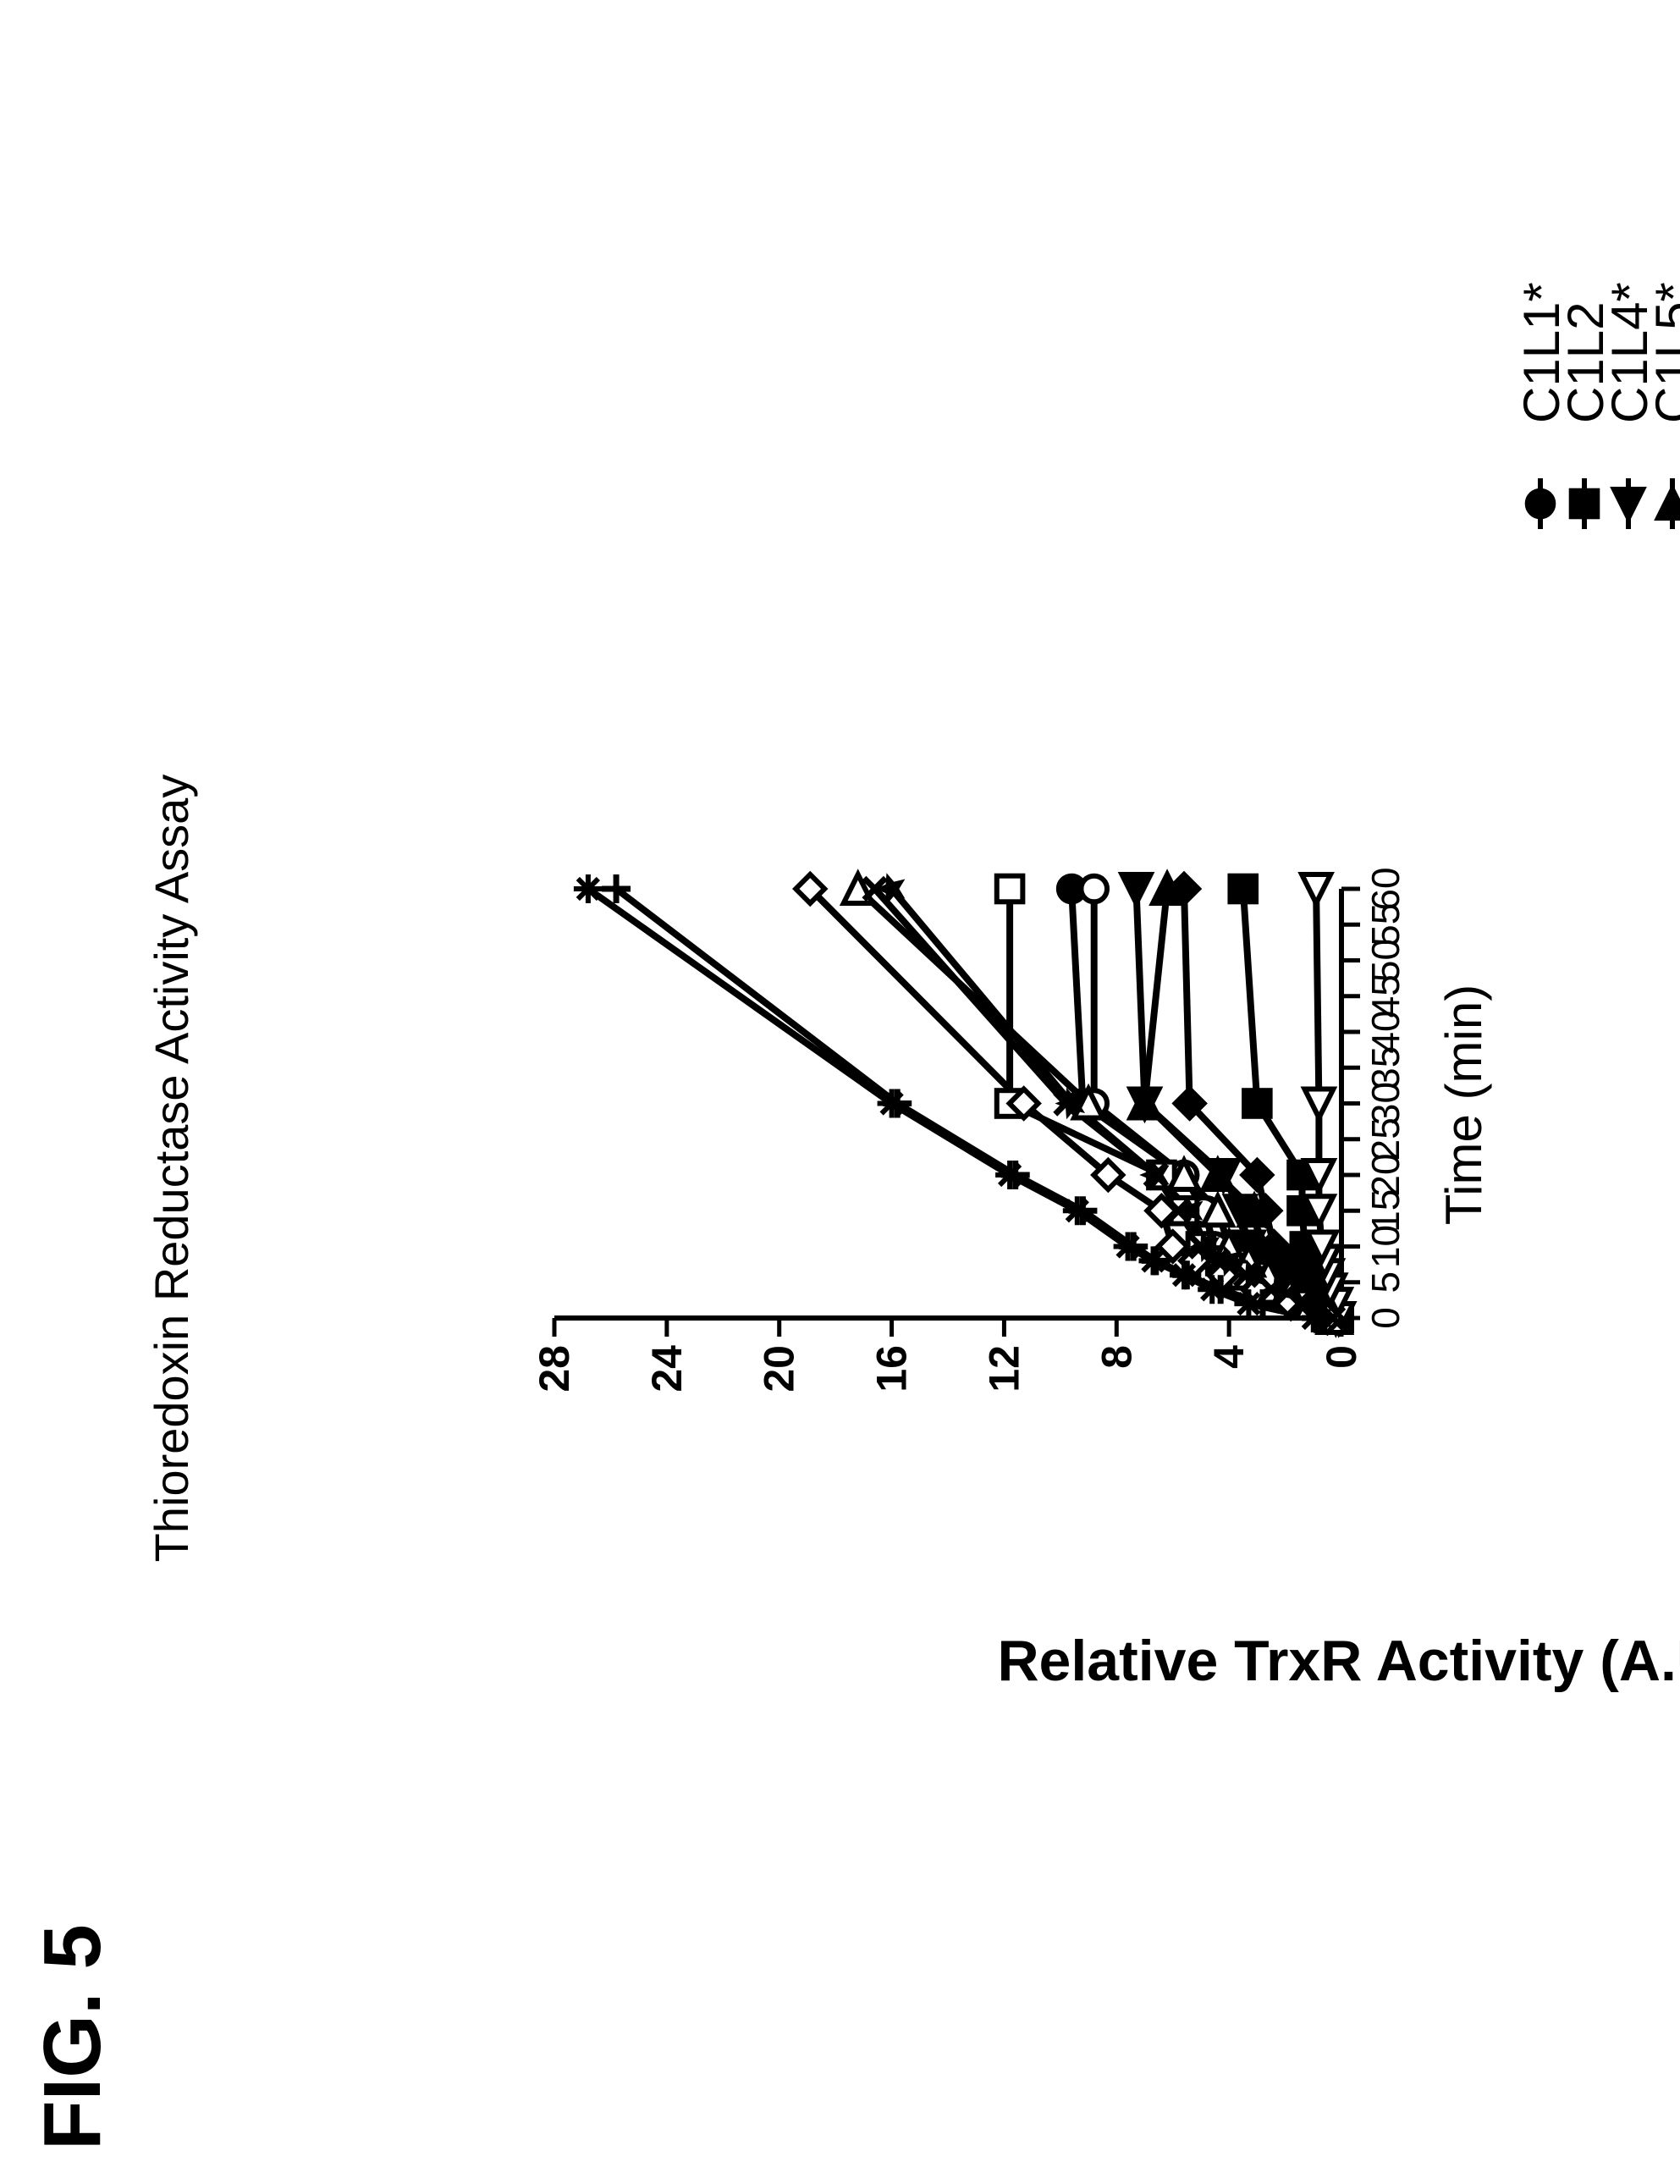 Image resolution: width=1680 pixels, height=2184 pixels. I want to click on legend-item: C1L4*, so click(1629, 405).